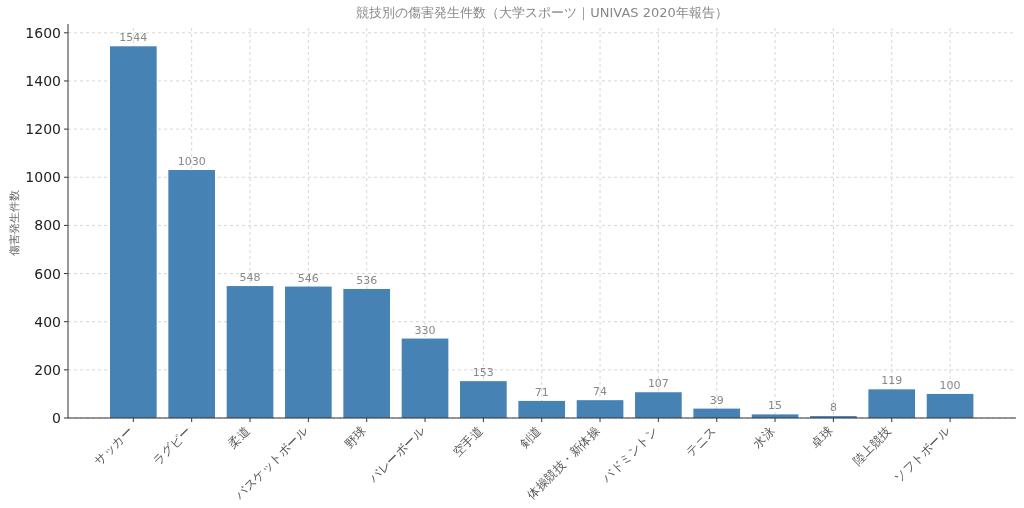 This screenshot has width=1024, height=508. What do you see at coordinates (47, 273) in the screenshot?
I see `y-tick-label: 600` at bounding box center [47, 273].